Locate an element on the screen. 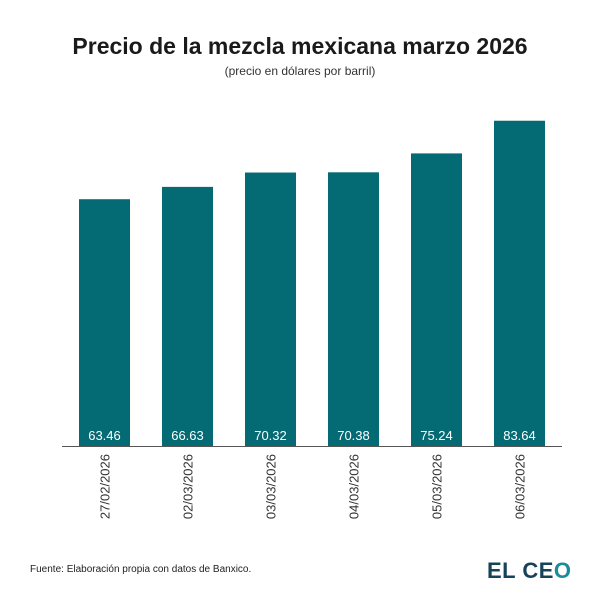 This screenshot has height=600, width=600. x-tick-label: 03/03/2026 is located at coordinates (271, 486).